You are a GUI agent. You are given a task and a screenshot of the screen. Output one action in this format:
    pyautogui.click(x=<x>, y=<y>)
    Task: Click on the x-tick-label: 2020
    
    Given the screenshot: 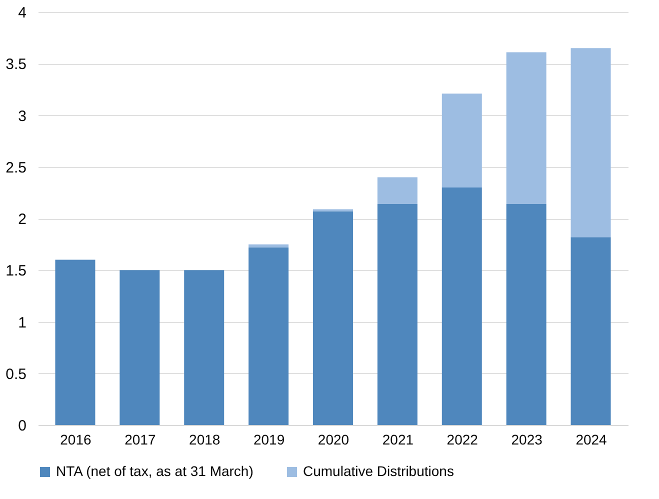 What is the action you would take?
    pyautogui.click(x=334, y=440)
    